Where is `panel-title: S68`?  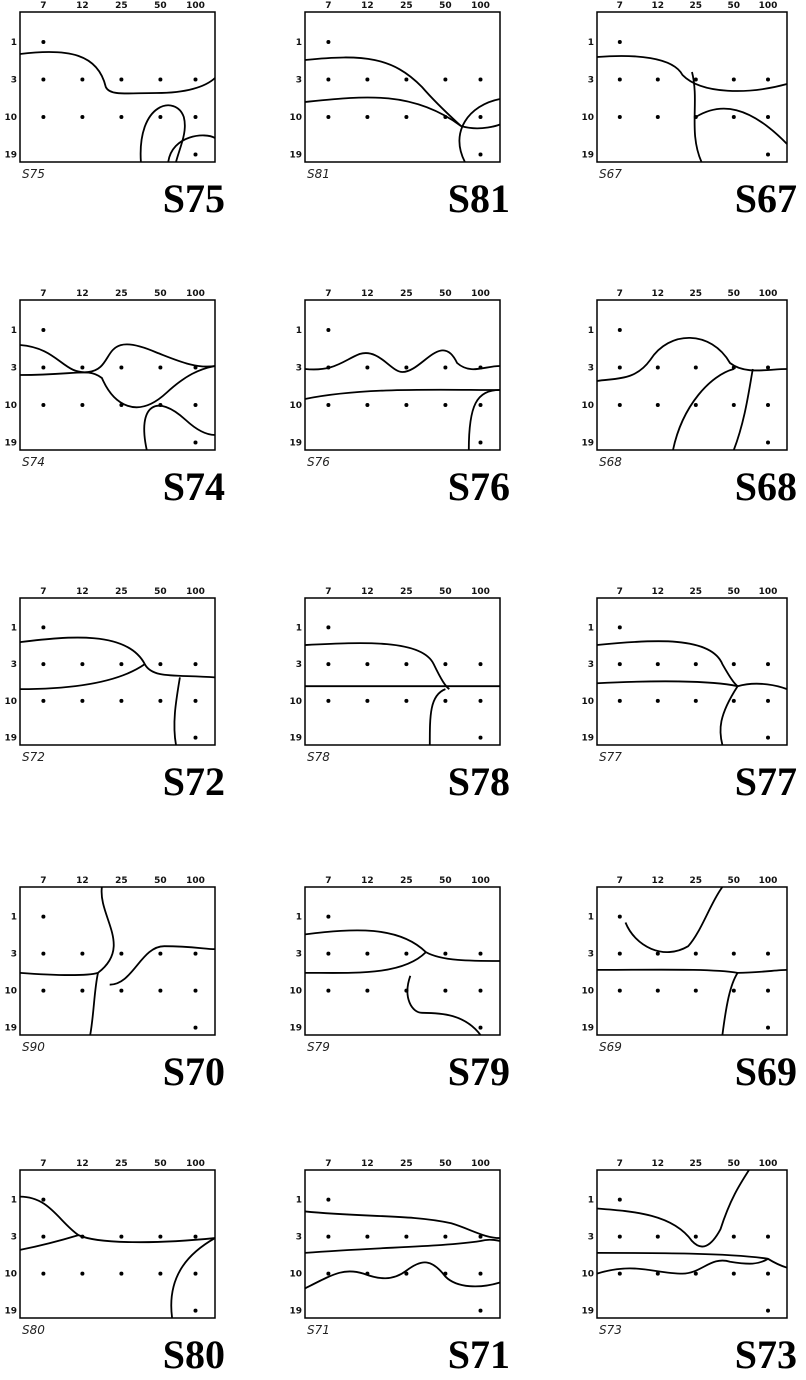
panel-title: S68 is located at coordinates (766, 486).